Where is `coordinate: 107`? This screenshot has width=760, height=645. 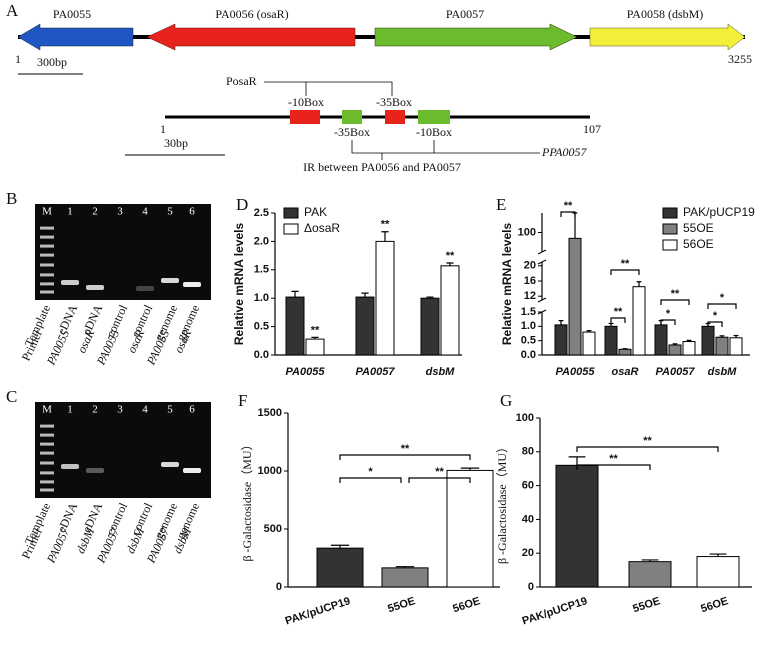
coordinate: 107 is located at coordinates (592, 129).